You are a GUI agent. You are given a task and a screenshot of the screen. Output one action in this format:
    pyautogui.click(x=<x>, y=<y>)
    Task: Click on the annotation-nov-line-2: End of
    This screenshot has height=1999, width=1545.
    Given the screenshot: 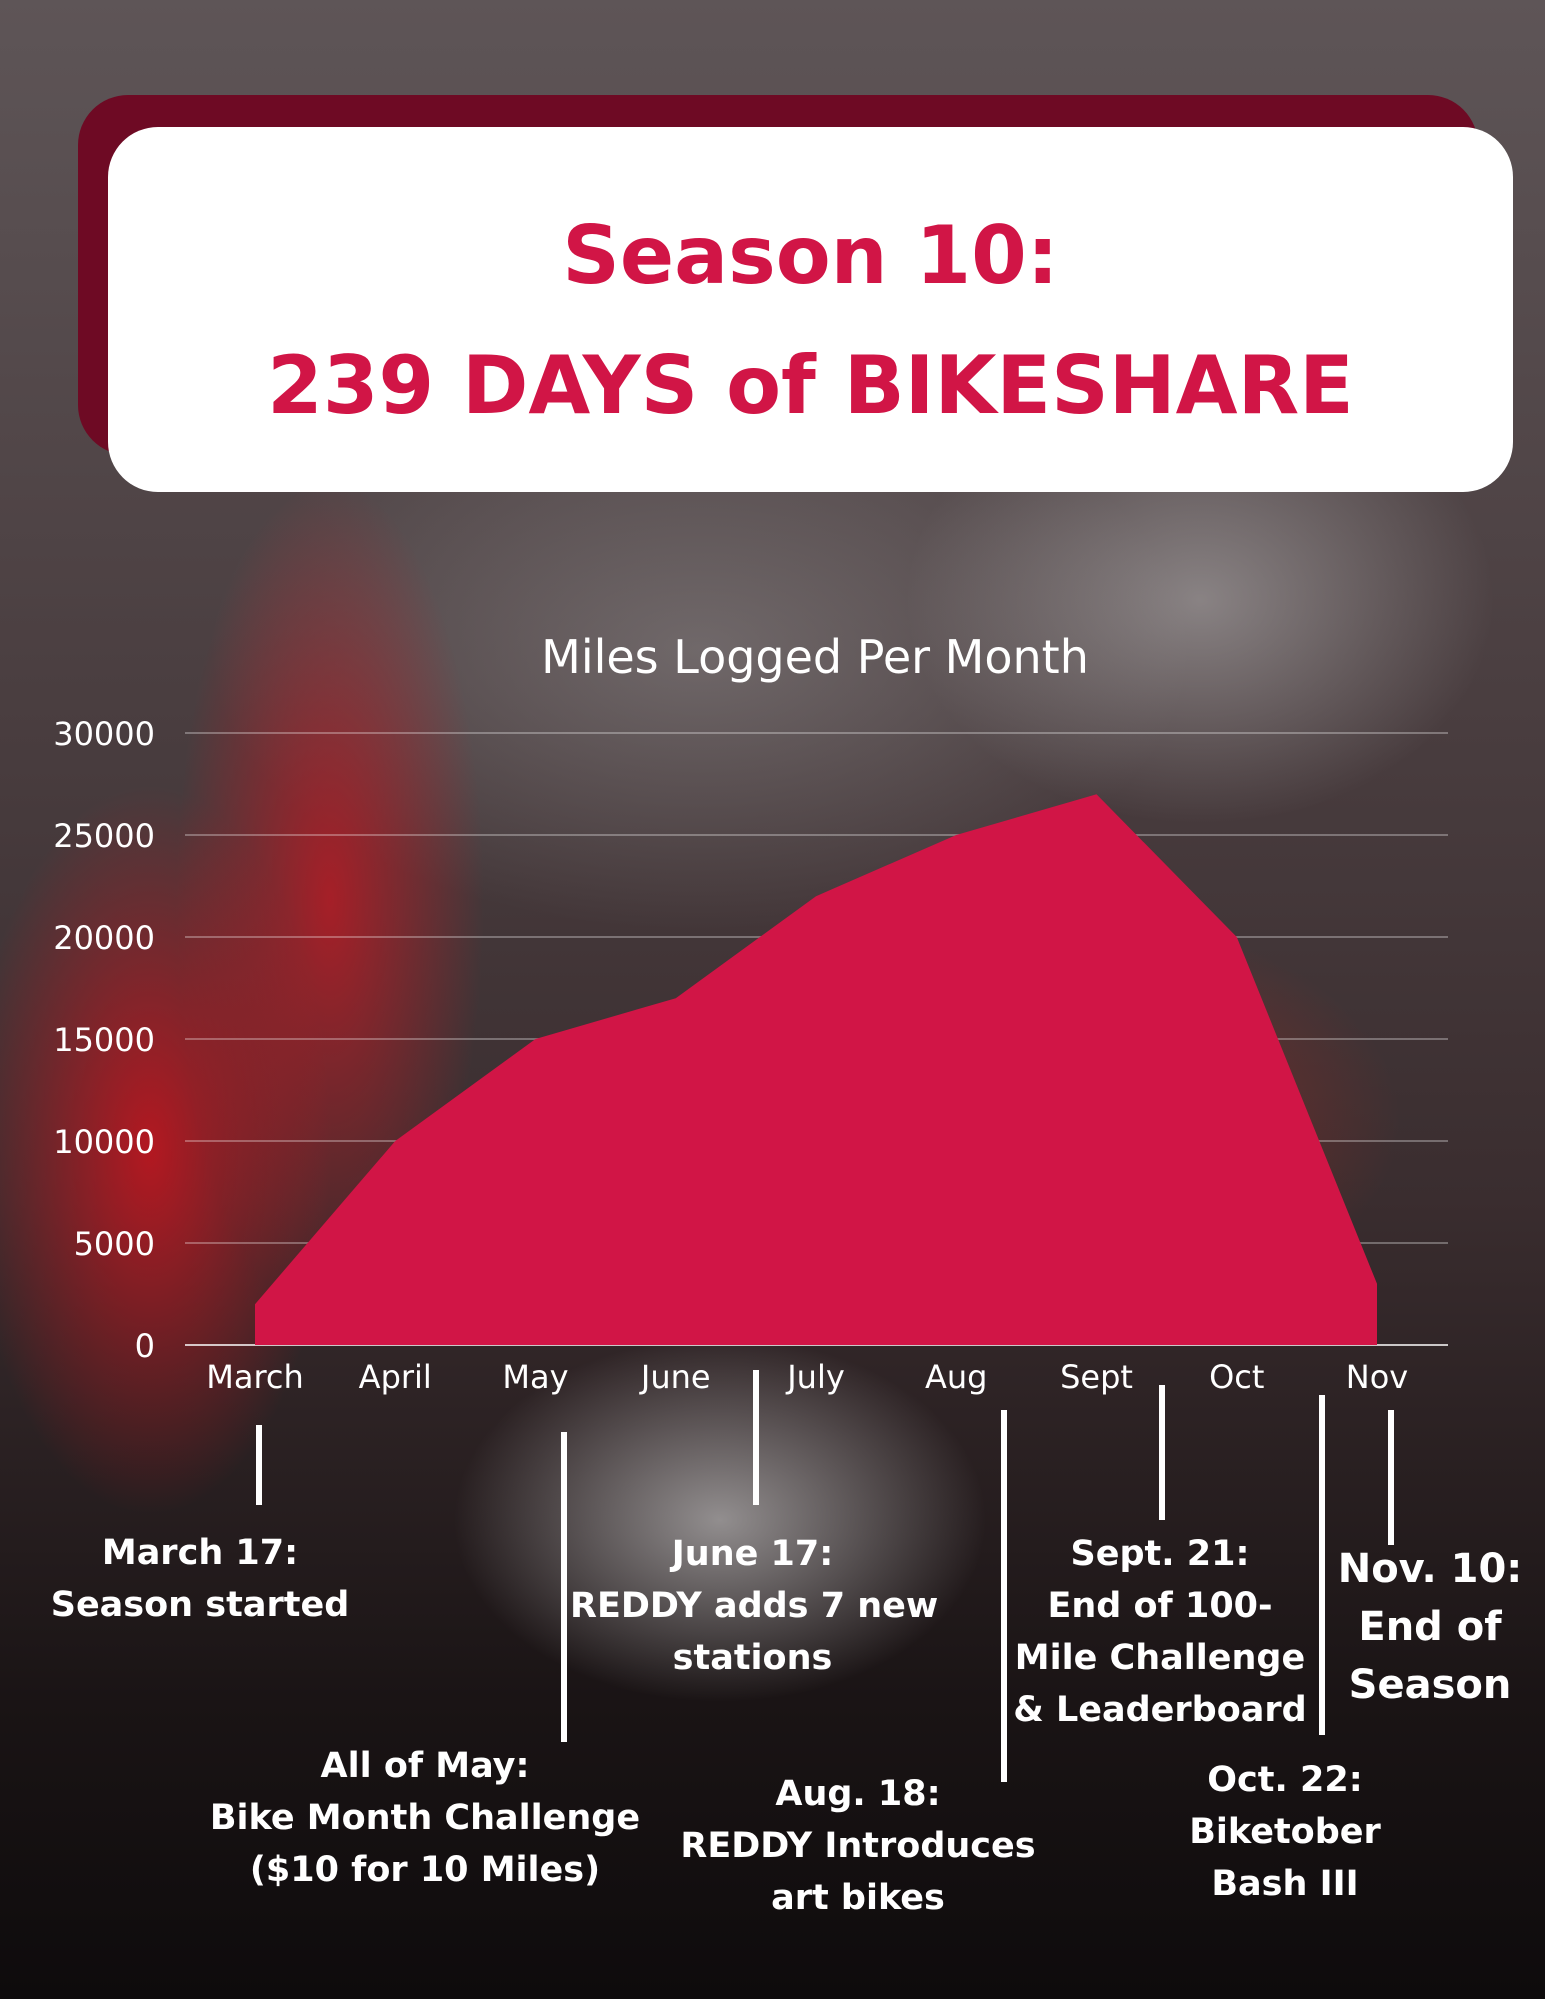 What is the action you would take?
    pyautogui.click(x=1430, y=1627)
    